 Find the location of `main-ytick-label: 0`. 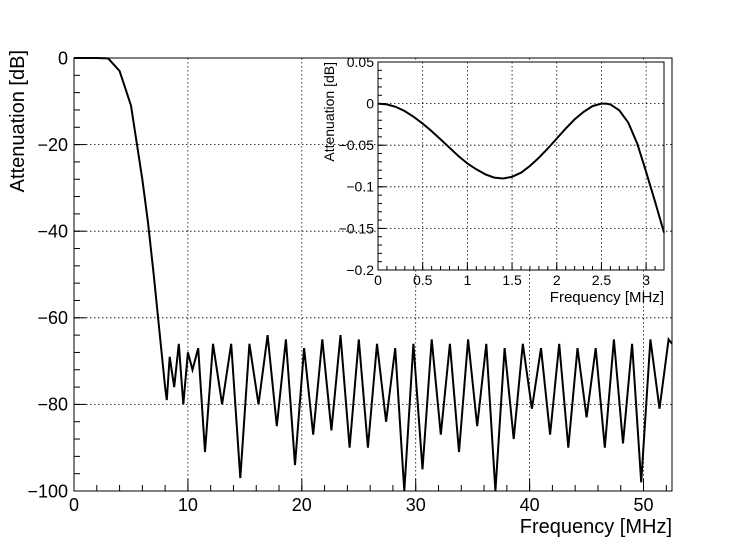

main-ytick-label: 0 is located at coordinates (63, 58).